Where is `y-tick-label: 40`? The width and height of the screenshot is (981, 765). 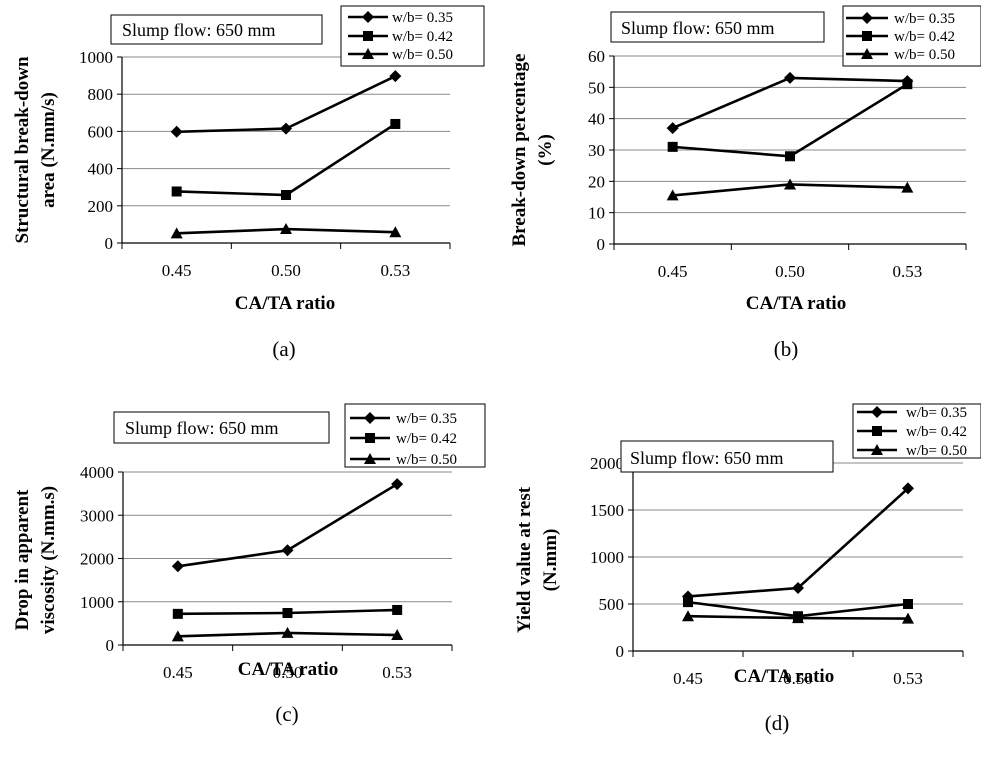 y-tick-label: 40 is located at coordinates (596, 119).